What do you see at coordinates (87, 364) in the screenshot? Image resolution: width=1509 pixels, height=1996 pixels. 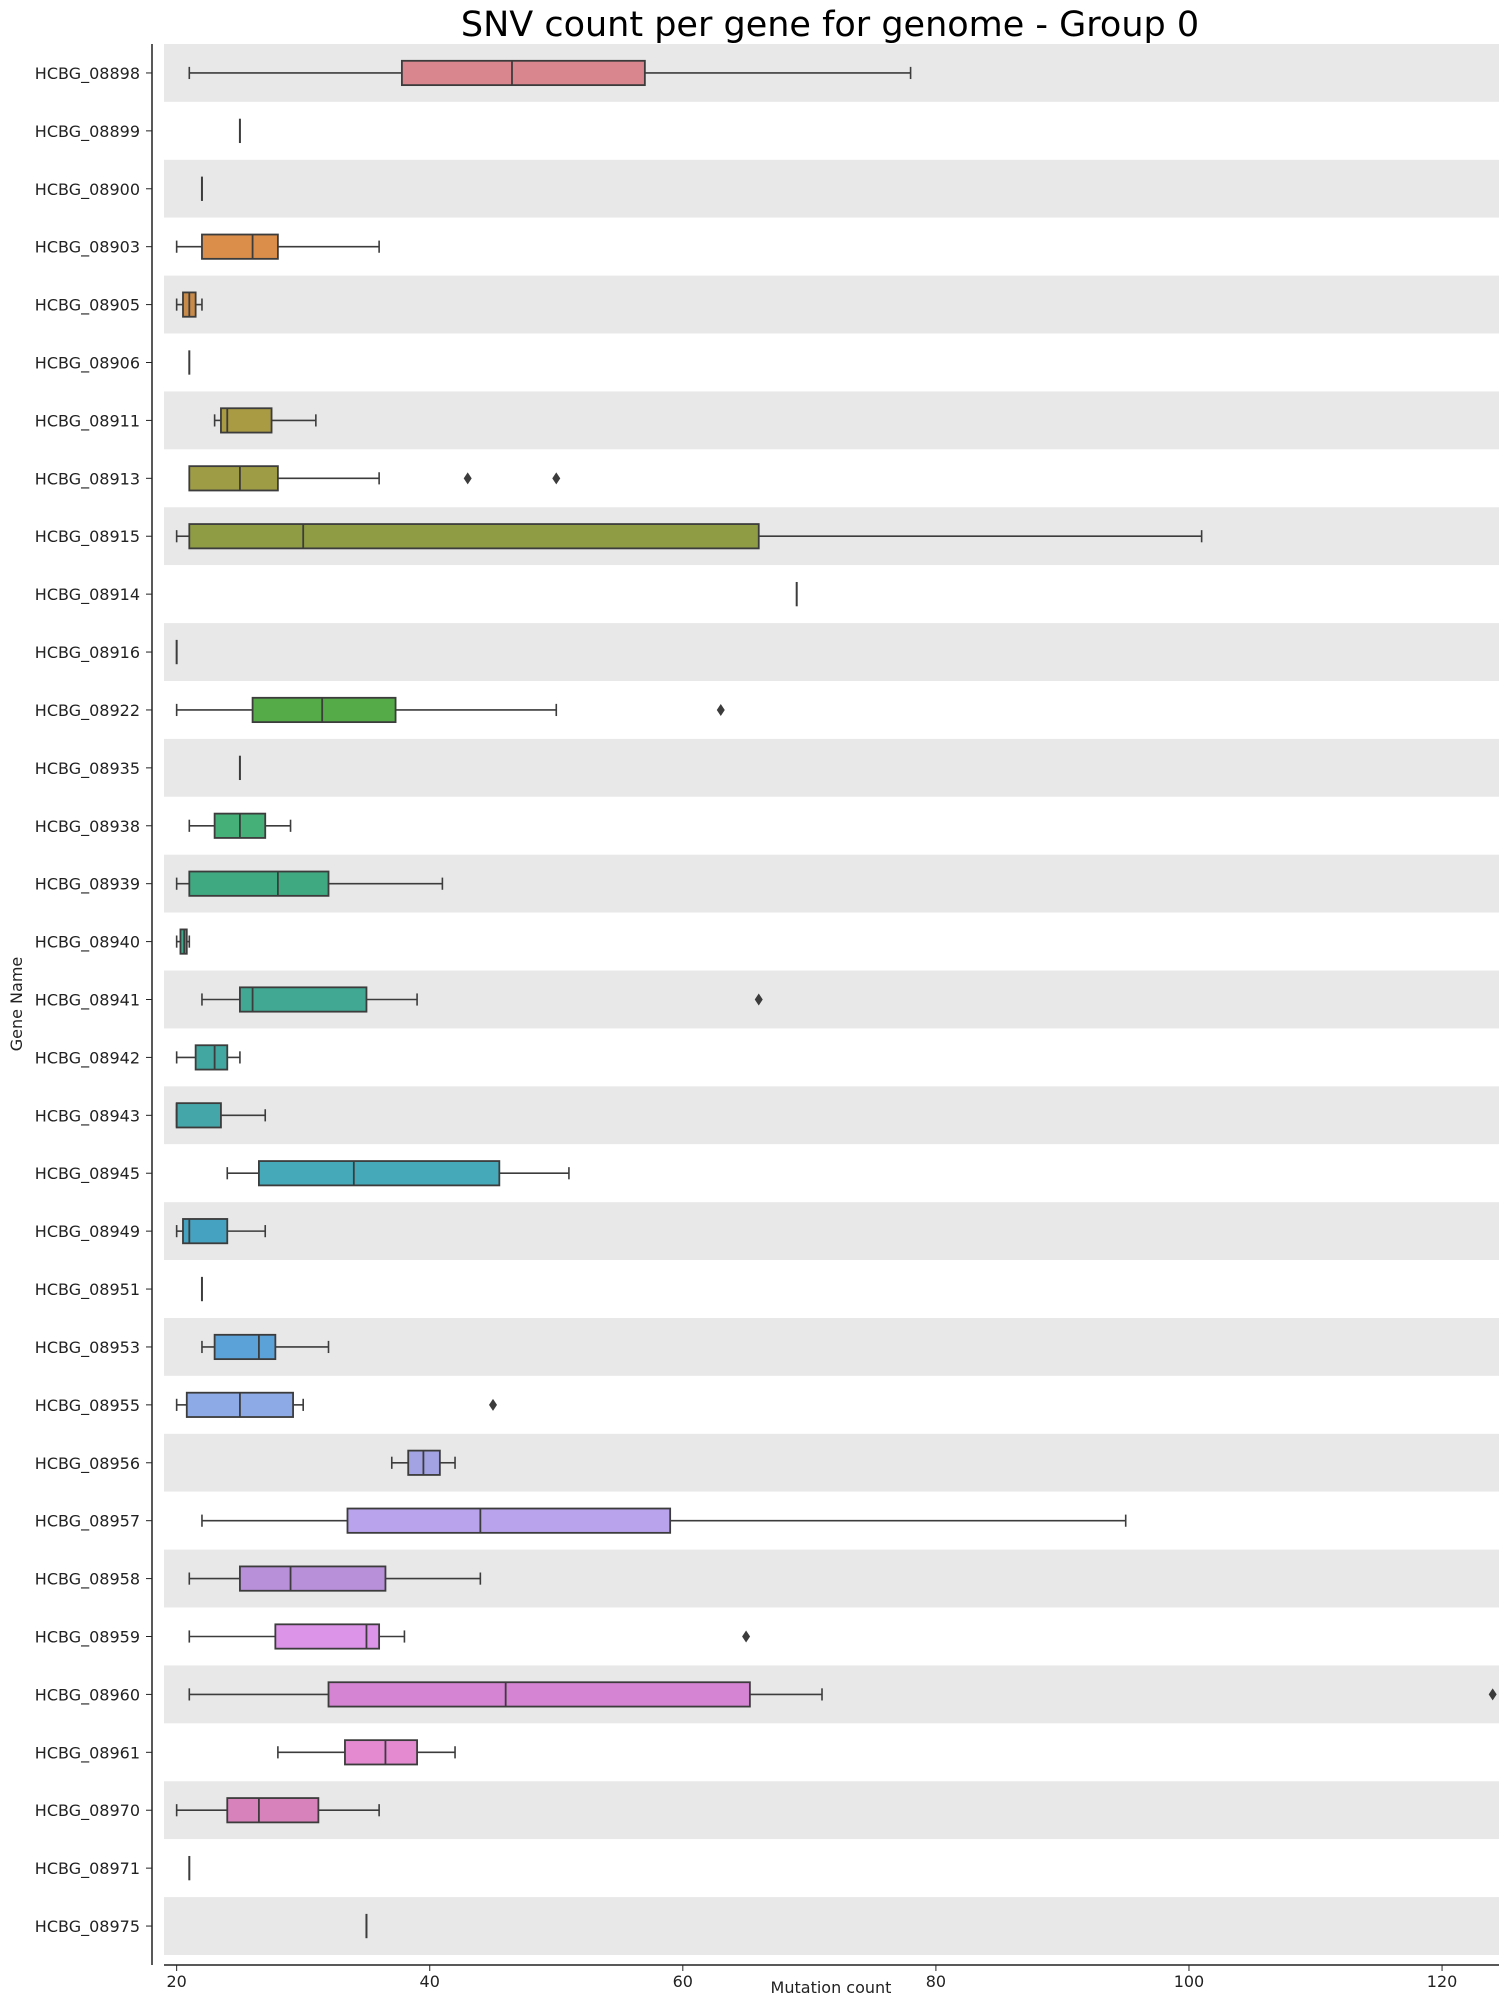 I see `y-tick-label: HCBG_08906` at bounding box center [87, 364].